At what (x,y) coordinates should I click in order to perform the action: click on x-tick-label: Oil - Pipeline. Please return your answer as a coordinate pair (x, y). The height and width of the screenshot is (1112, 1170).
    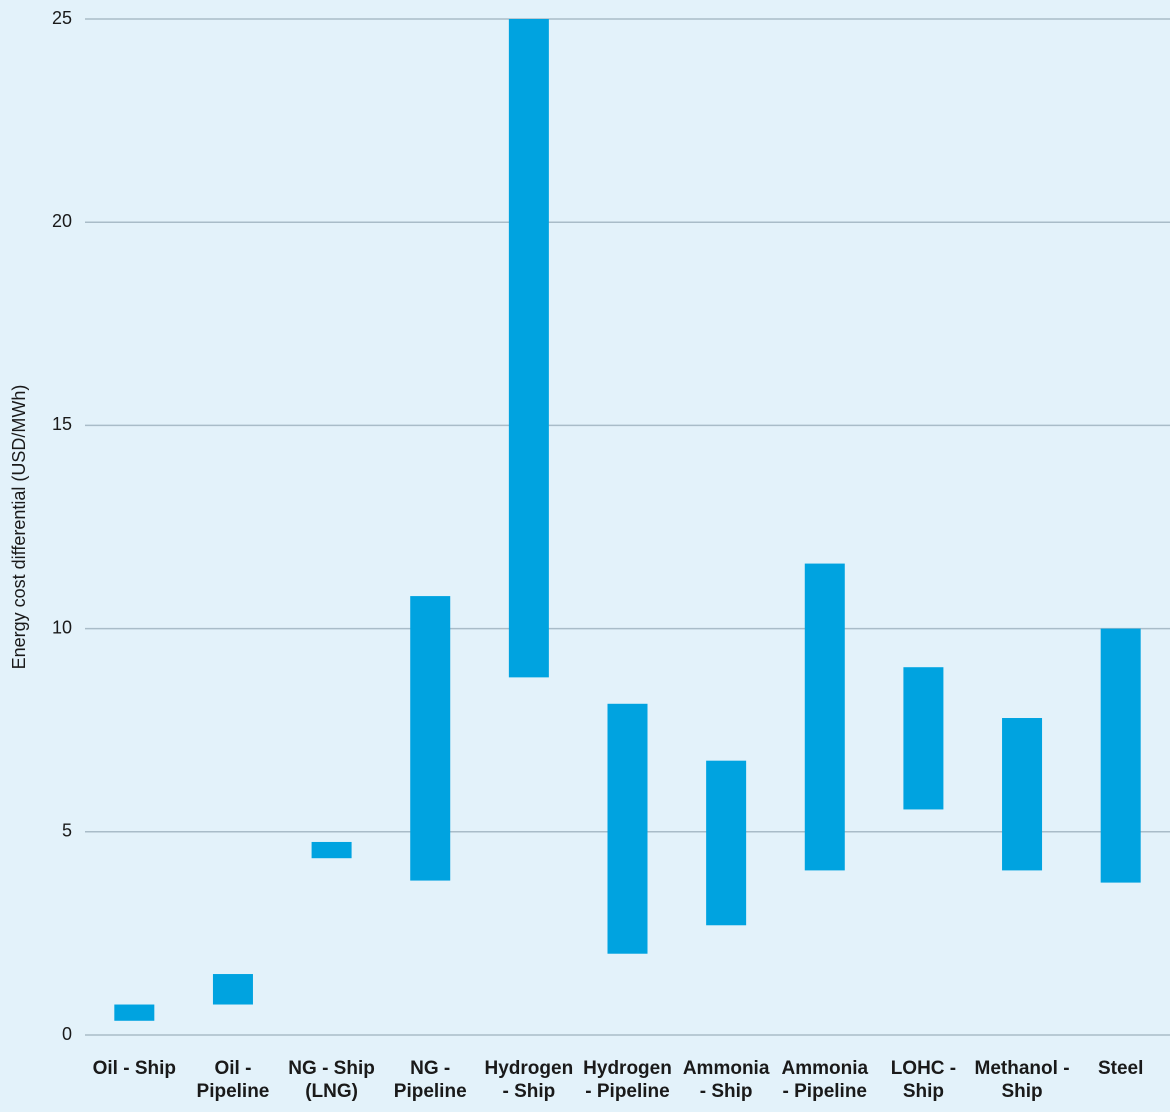
    Looking at the image, I should click on (233, 1080).